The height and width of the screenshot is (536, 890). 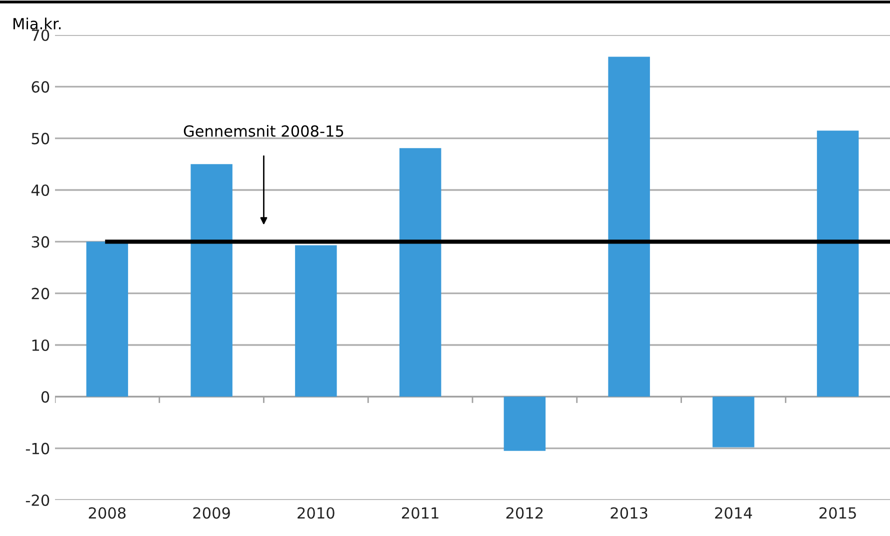 What do you see at coordinates (264, 131) in the screenshot?
I see `ref-line-label: Gennemsnit 2008-15` at bounding box center [264, 131].